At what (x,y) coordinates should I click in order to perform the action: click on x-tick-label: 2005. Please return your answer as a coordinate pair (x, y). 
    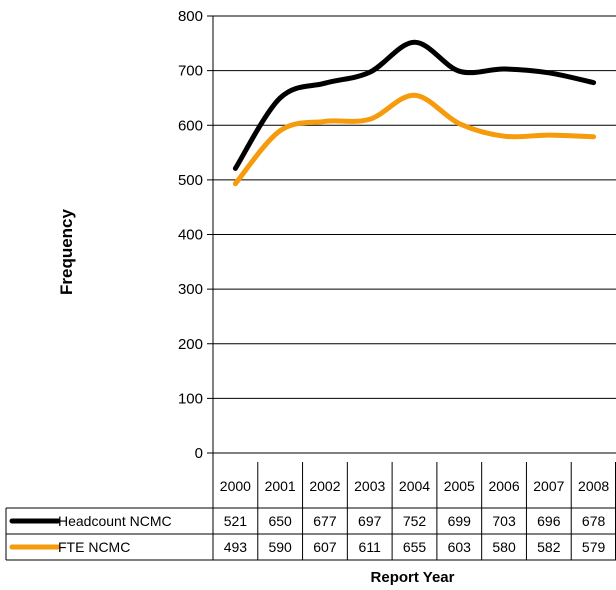
    Looking at the image, I should click on (459, 486).